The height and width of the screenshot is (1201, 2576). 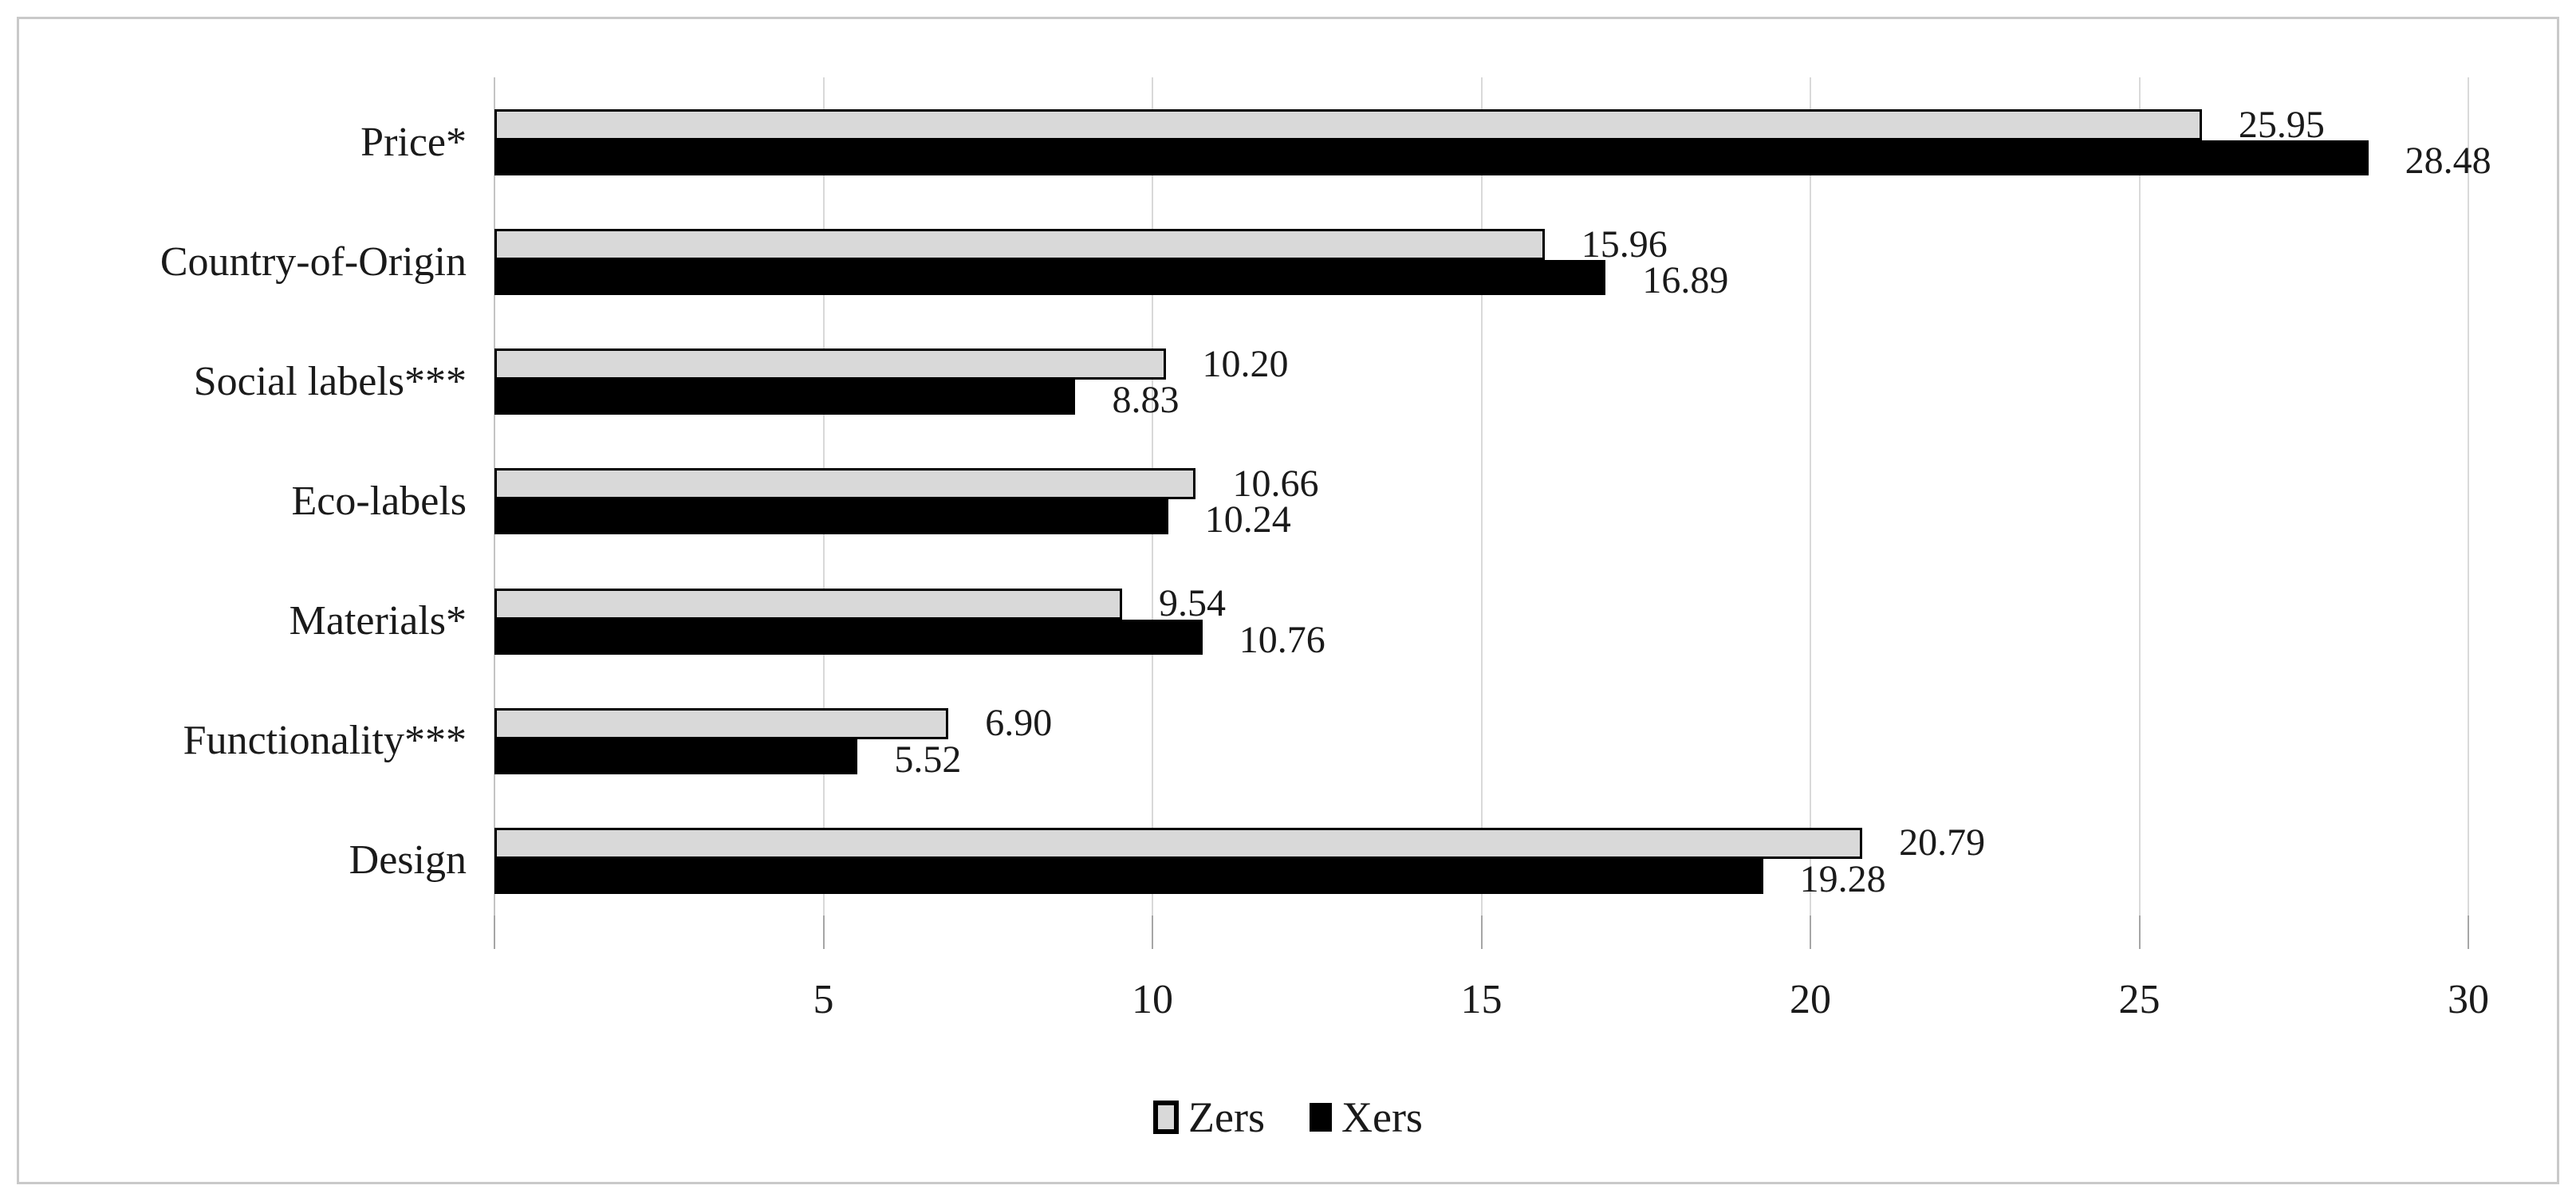 I want to click on category-label-country-of-origin: Country-of-Origin, so click(x=313, y=261).